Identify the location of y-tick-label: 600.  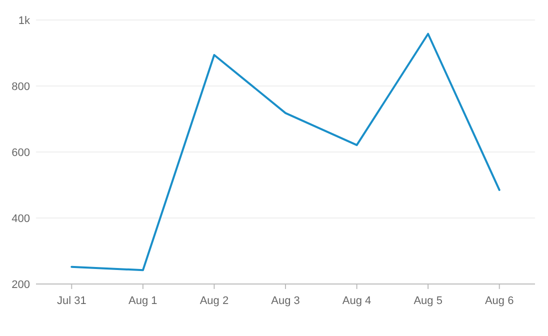
(21, 152).